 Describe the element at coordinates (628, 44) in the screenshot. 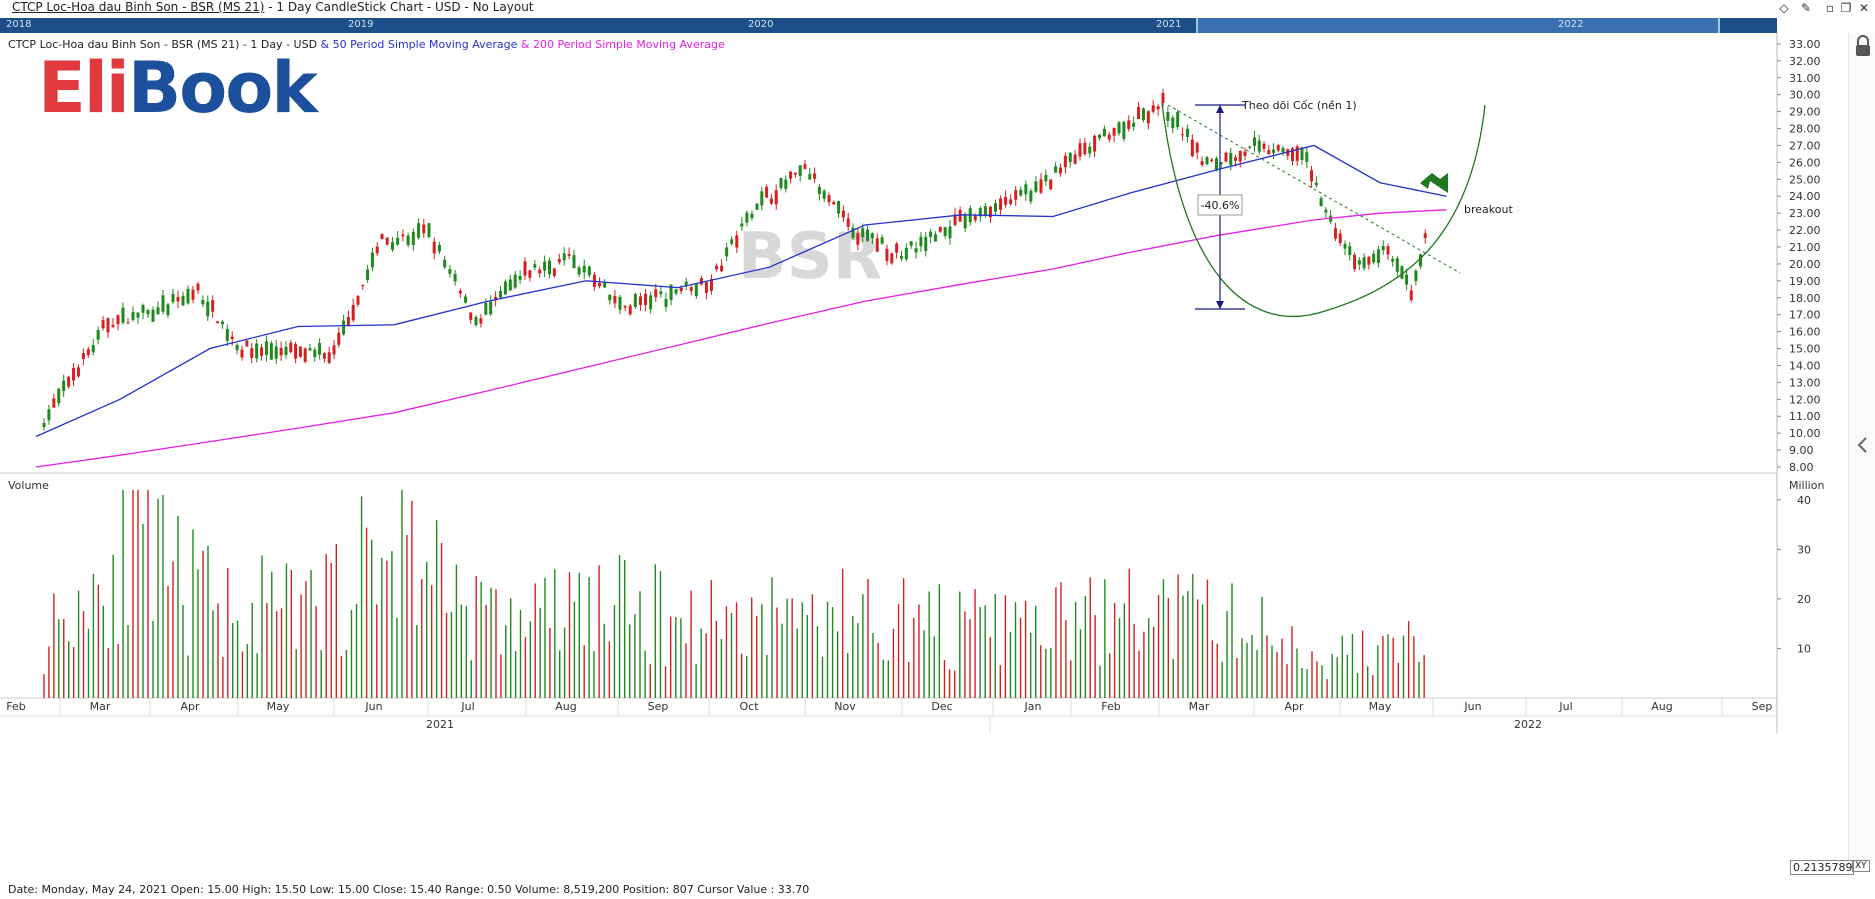

I see `legend-sma200: 200 Period Simple Moving Average` at that location.